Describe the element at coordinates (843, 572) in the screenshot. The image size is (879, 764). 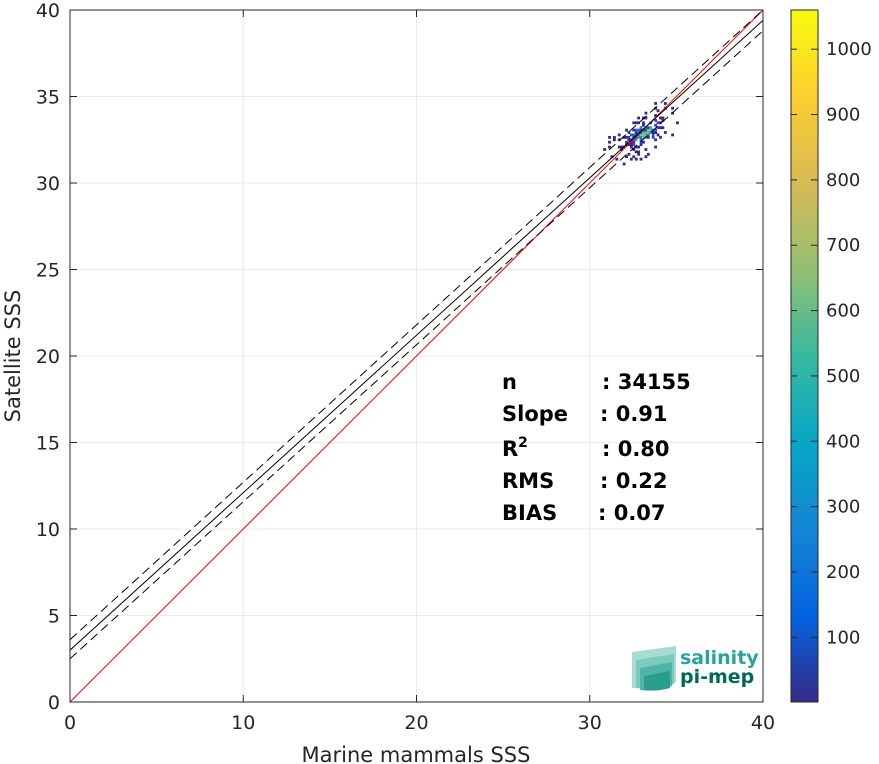
I see `colorbar-tick-label: 200` at that location.